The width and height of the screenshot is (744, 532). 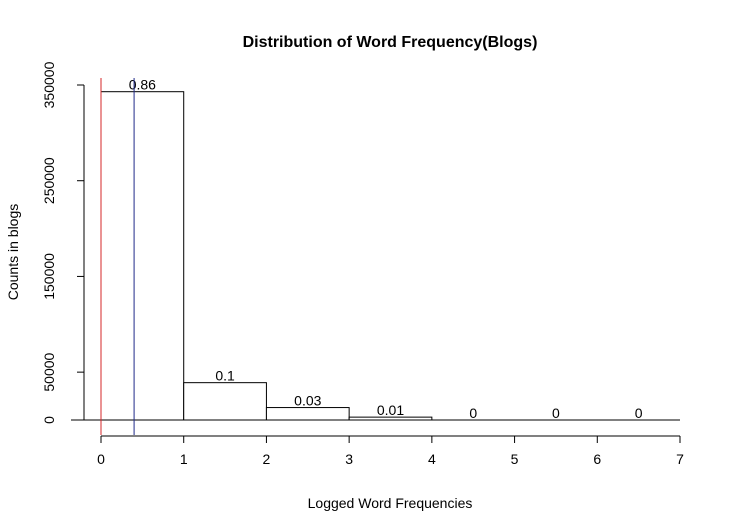 What do you see at coordinates (349, 459) in the screenshot?
I see `x-tick-label-3: 3` at bounding box center [349, 459].